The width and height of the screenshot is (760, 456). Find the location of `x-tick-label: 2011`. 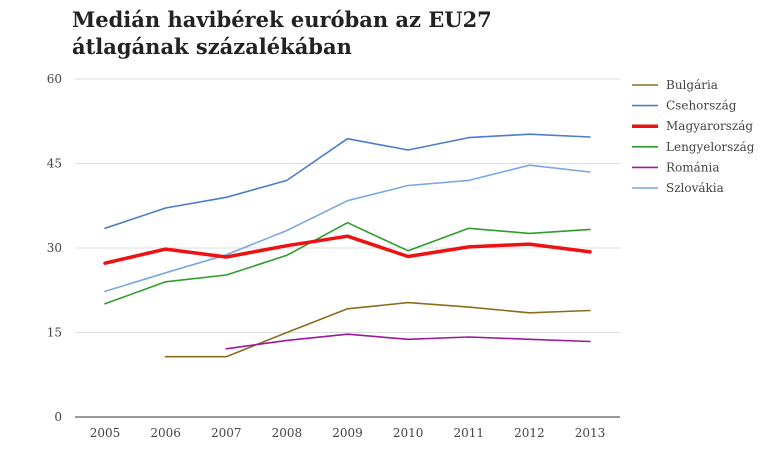

x-tick-label: 2011 is located at coordinates (468, 433).